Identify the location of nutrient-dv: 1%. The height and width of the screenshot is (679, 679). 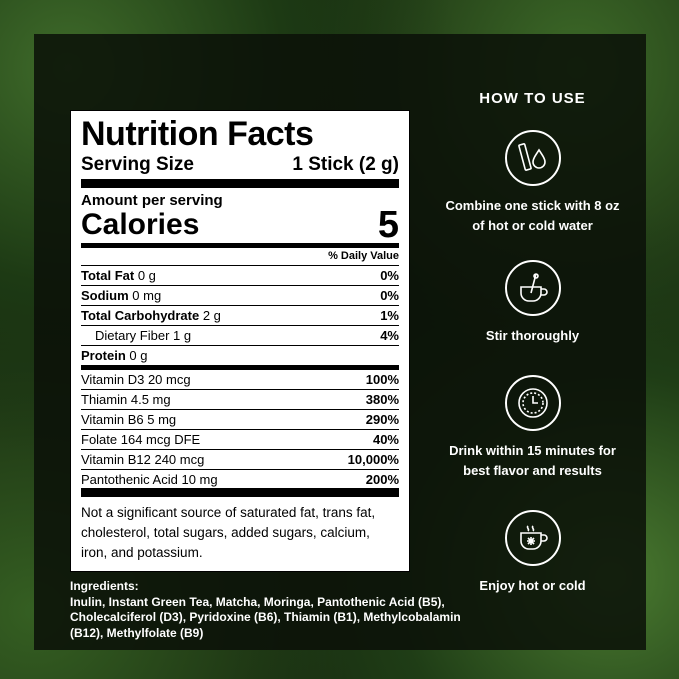
(389, 315).